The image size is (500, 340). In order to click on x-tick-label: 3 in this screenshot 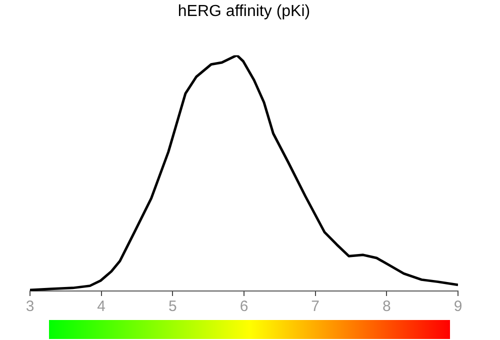, I will do `click(30, 307)`.